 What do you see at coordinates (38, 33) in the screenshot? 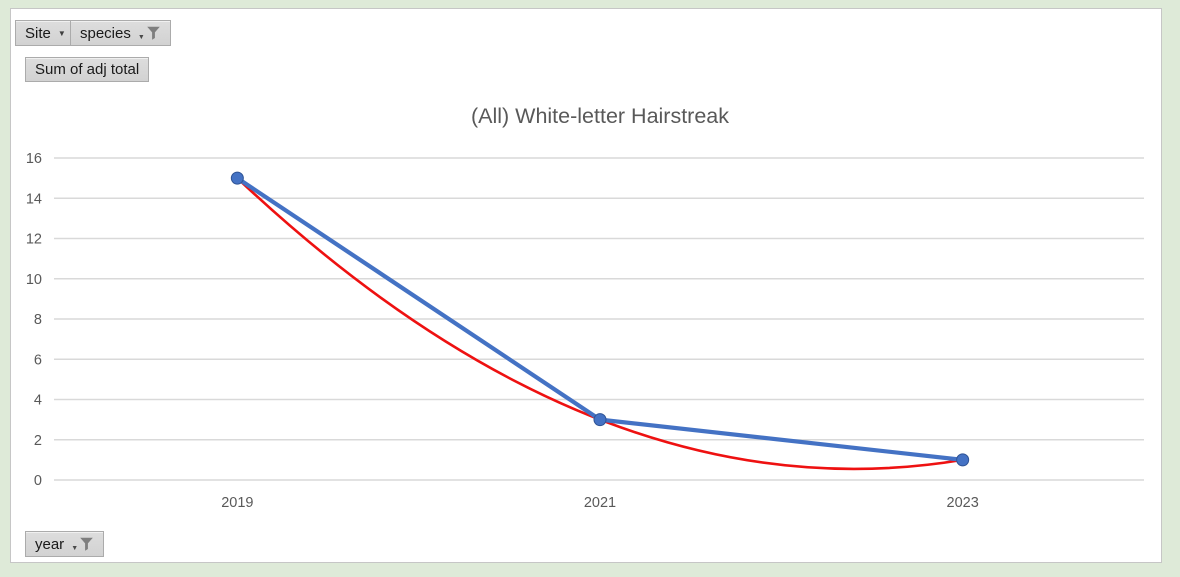
I see `site-field-label: Site` at bounding box center [38, 33].